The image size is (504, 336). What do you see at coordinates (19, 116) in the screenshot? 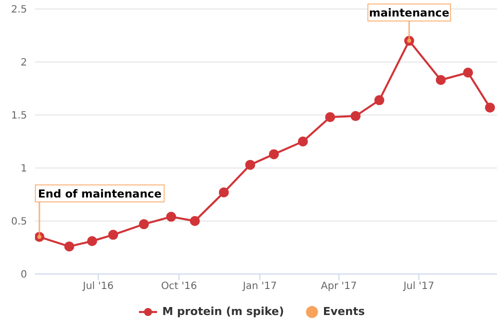
I see `y-tick-label: 1.5` at bounding box center [19, 116].